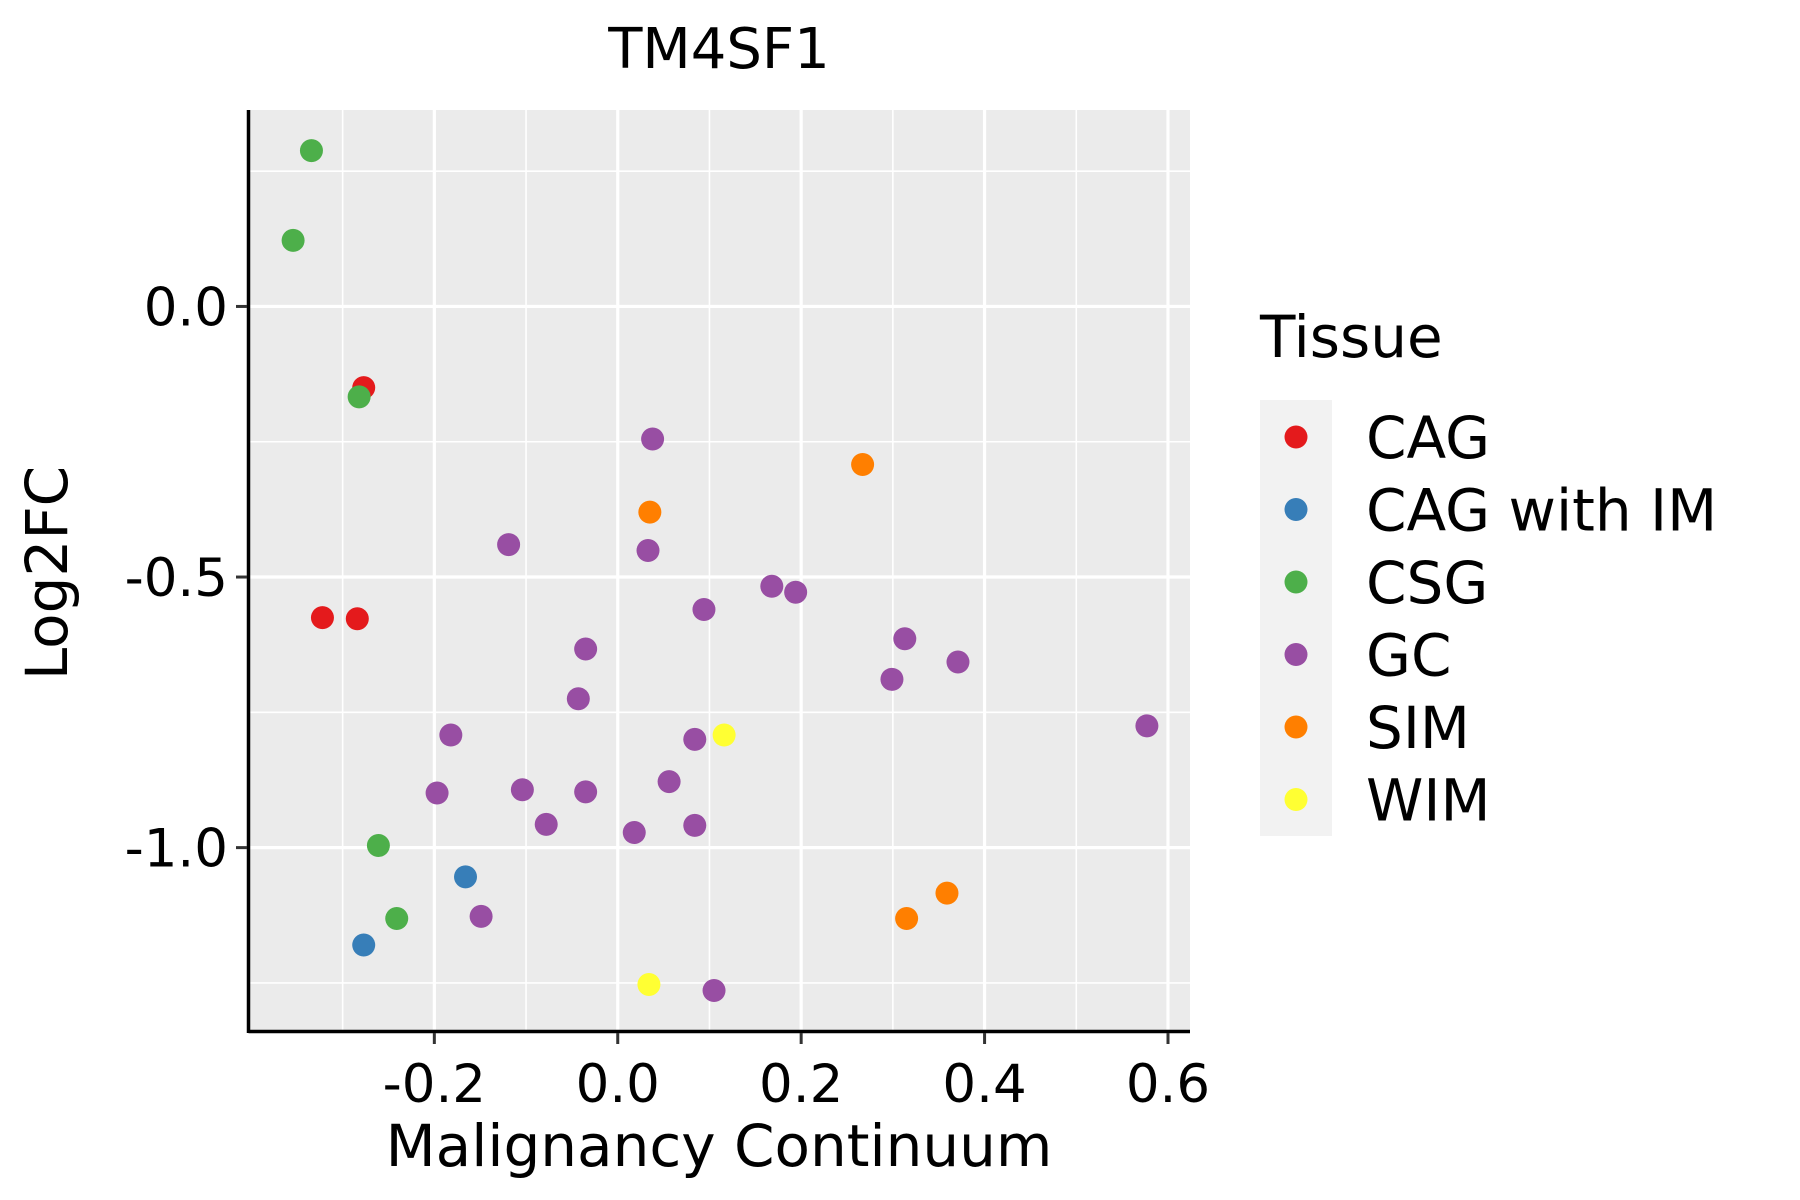 The height and width of the screenshot is (1200, 1800). What do you see at coordinates (1296, 509) in the screenshot?
I see `legend-key-cag-with-im` at bounding box center [1296, 509].